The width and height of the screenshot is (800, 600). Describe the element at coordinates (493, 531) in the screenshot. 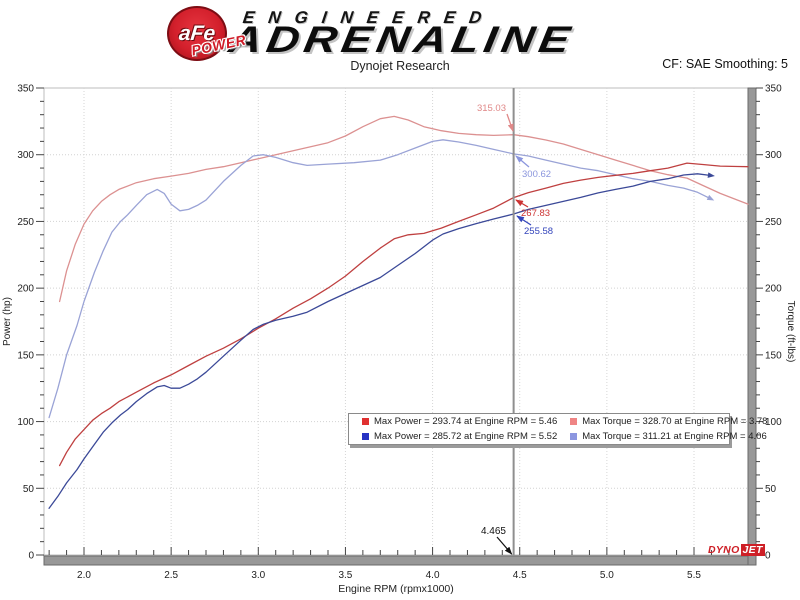

I see `svg-text: 4.465` at that location.